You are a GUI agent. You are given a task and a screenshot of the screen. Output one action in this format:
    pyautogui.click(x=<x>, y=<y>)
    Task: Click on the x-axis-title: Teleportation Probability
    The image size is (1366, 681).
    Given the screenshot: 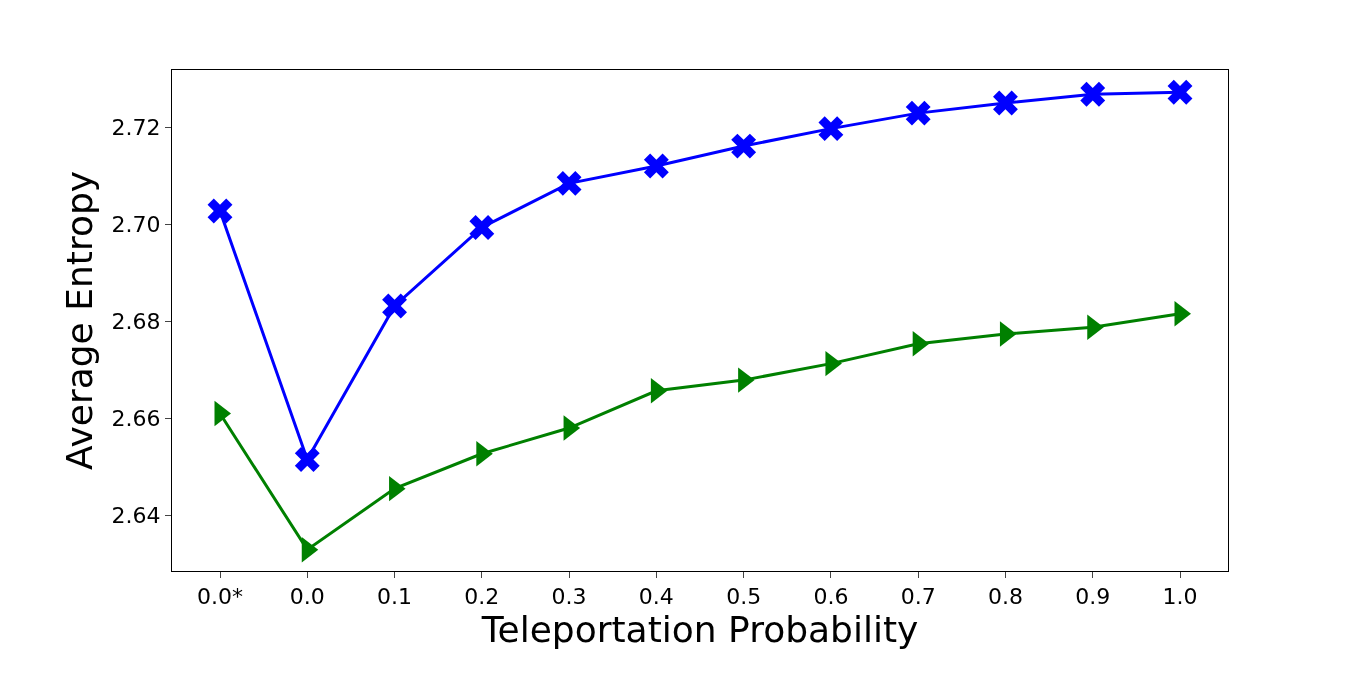 What is the action you would take?
    pyautogui.click(x=699, y=630)
    